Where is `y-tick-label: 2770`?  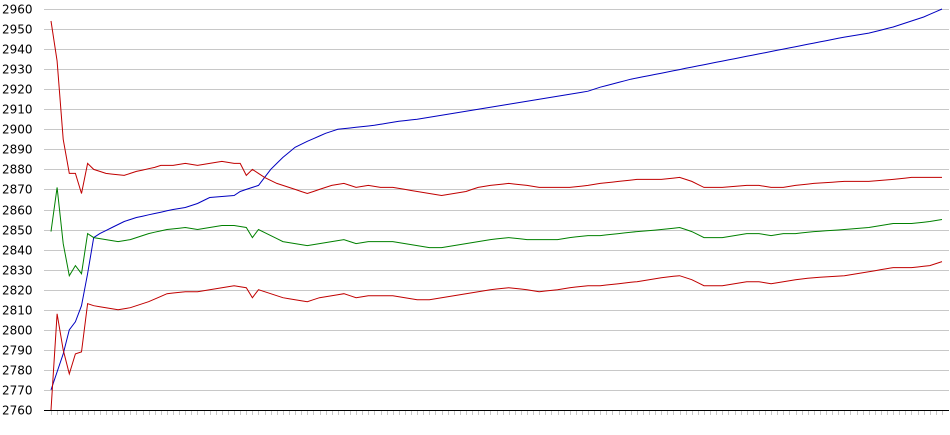 y-tick-label: 2770 is located at coordinates (17, 391).